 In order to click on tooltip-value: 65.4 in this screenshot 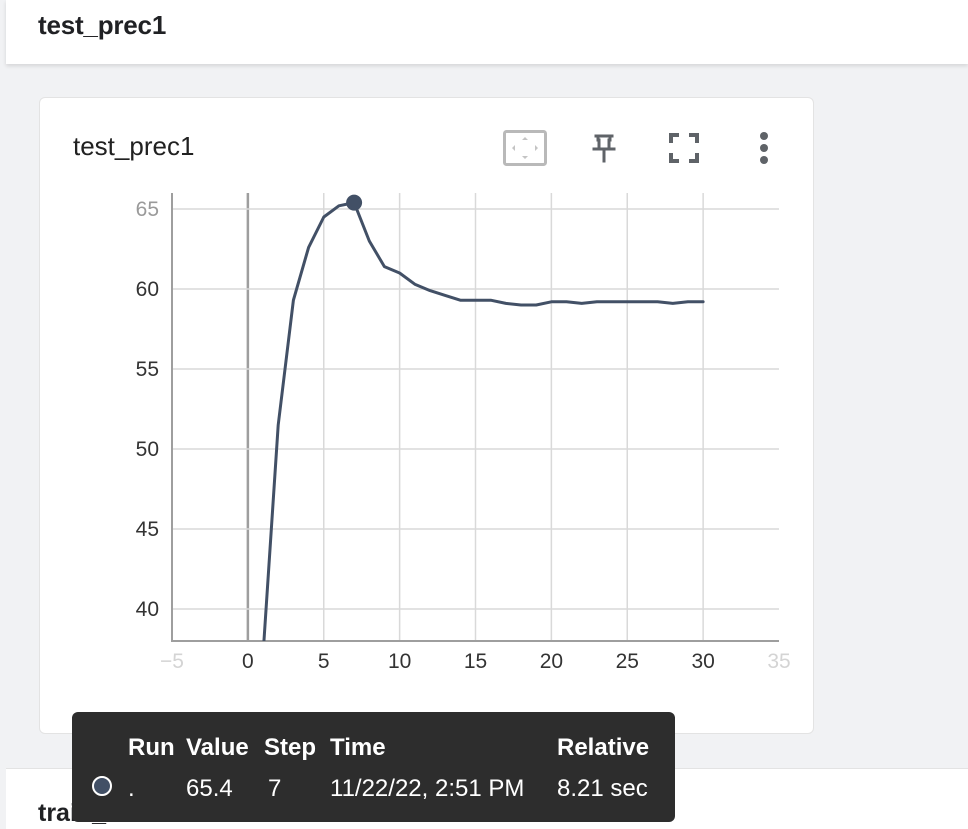, I will do `click(209, 788)`.